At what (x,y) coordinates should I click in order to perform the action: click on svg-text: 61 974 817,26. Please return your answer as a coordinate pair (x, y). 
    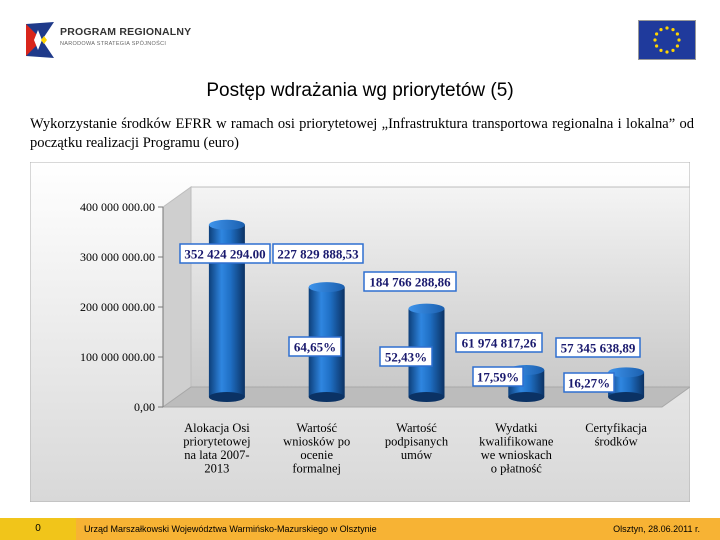
    Looking at the image, I should click on (499, 343).